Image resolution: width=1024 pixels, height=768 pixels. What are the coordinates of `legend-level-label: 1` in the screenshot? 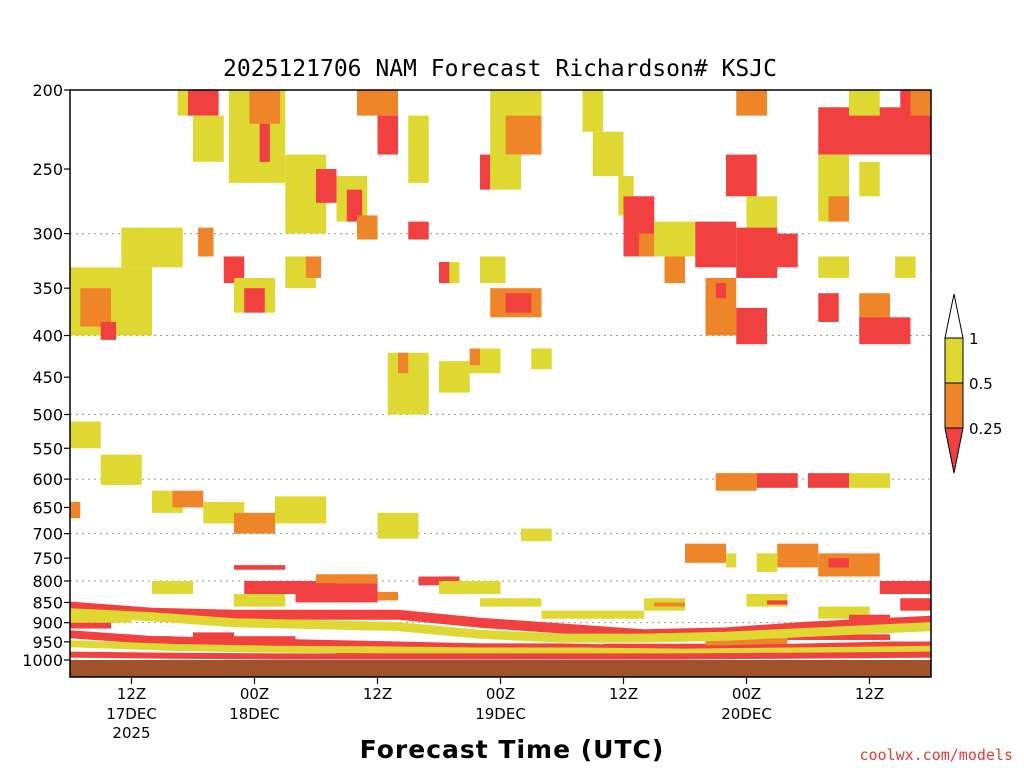 It's located at (974, 339).